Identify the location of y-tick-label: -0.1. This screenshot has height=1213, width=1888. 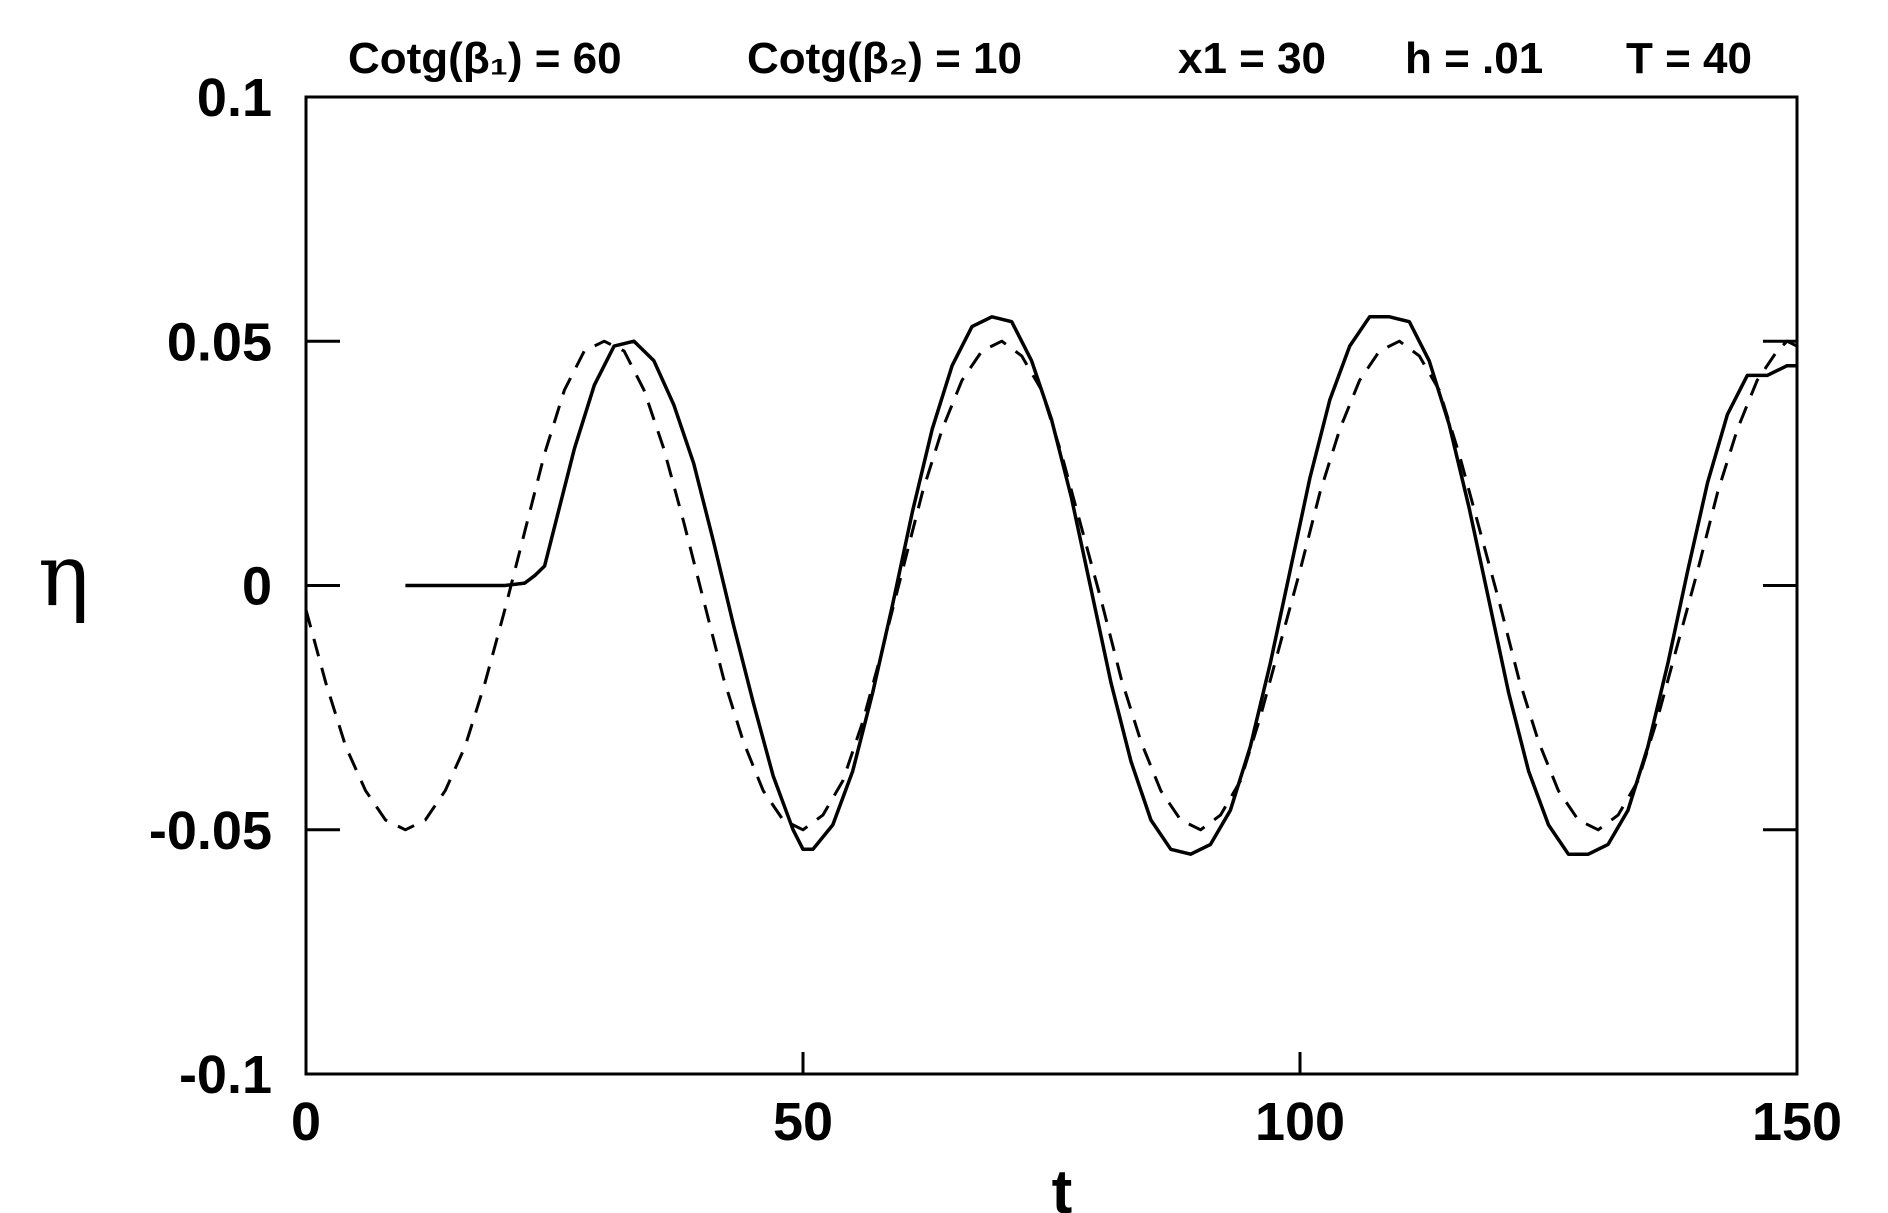
(225, 1075).